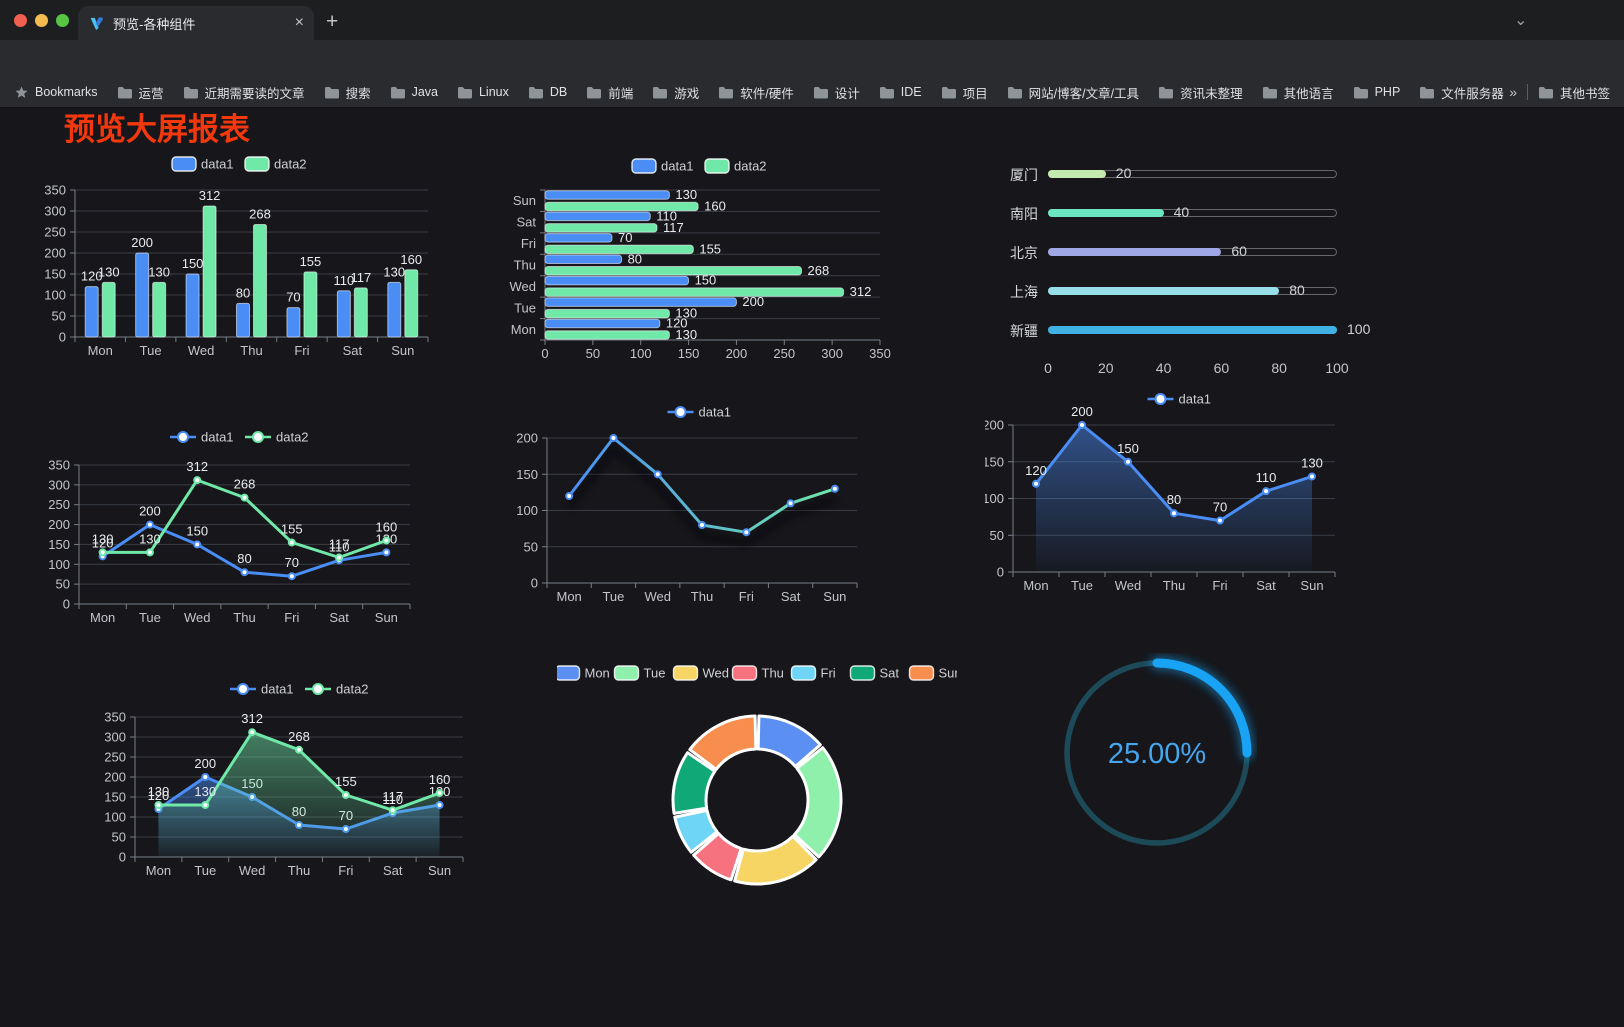 The width and height of the screenshot is (1624, 1027). I want to click on svg-text: 350, so click(59, 465).